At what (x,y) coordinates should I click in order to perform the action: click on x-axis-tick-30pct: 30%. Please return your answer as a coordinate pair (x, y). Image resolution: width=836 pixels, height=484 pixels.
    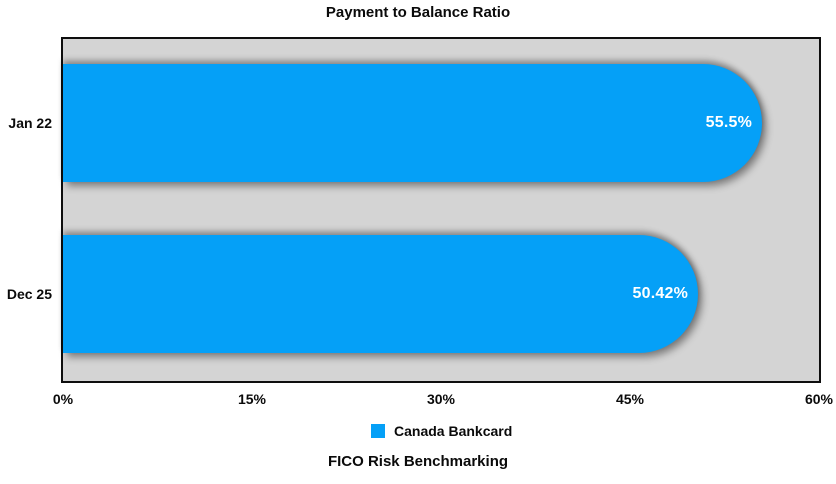
    Looking at the image, I should click on (441, 399).